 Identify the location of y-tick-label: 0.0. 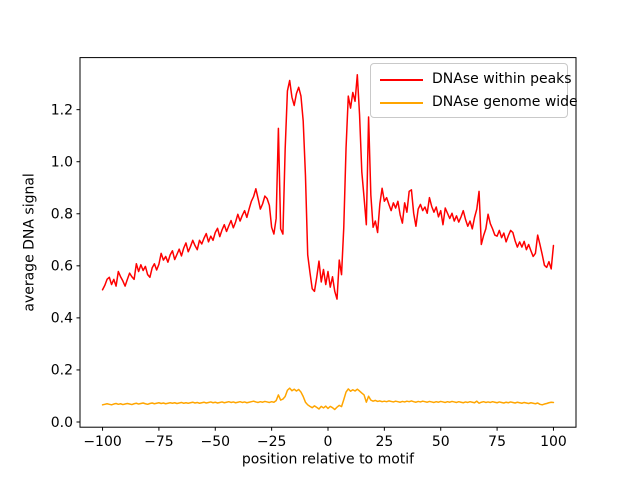
(62, 423).